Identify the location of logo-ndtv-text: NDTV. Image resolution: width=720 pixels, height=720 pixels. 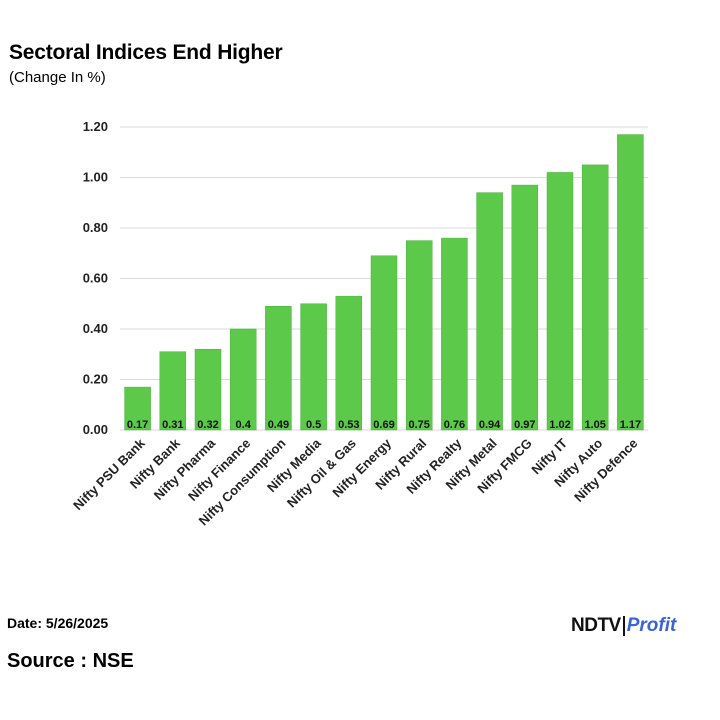
(596, 625).